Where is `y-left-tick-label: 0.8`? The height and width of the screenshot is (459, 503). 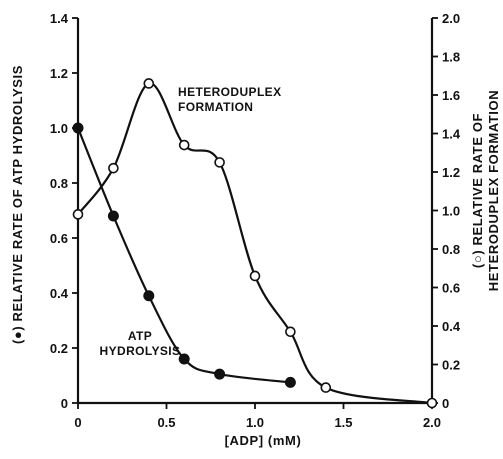
y-left-tick-label: 0.8 is located at coordinates (59, 183).